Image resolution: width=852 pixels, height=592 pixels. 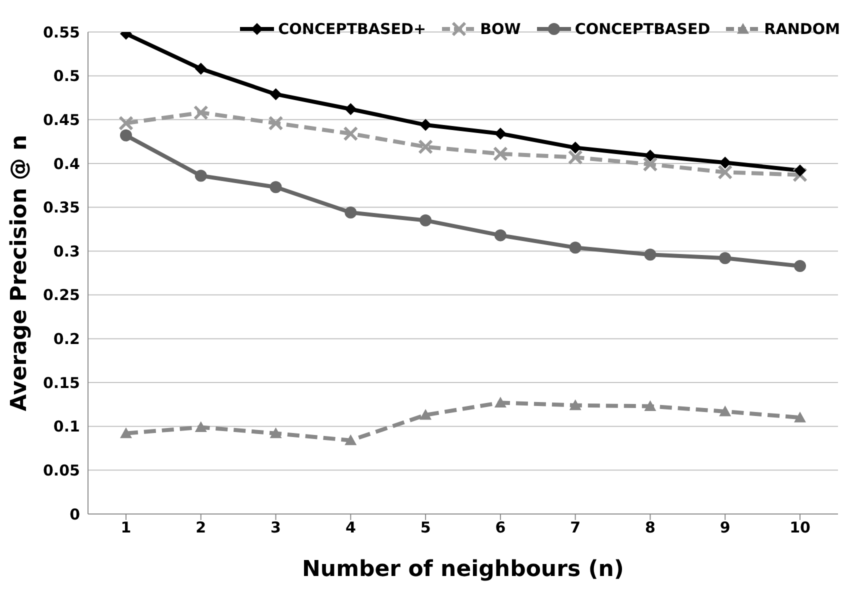 What do you see at coordinates (725, 527) in the screenshot?
I see `x-tick-label: 9` at bounding box center [725, 527].